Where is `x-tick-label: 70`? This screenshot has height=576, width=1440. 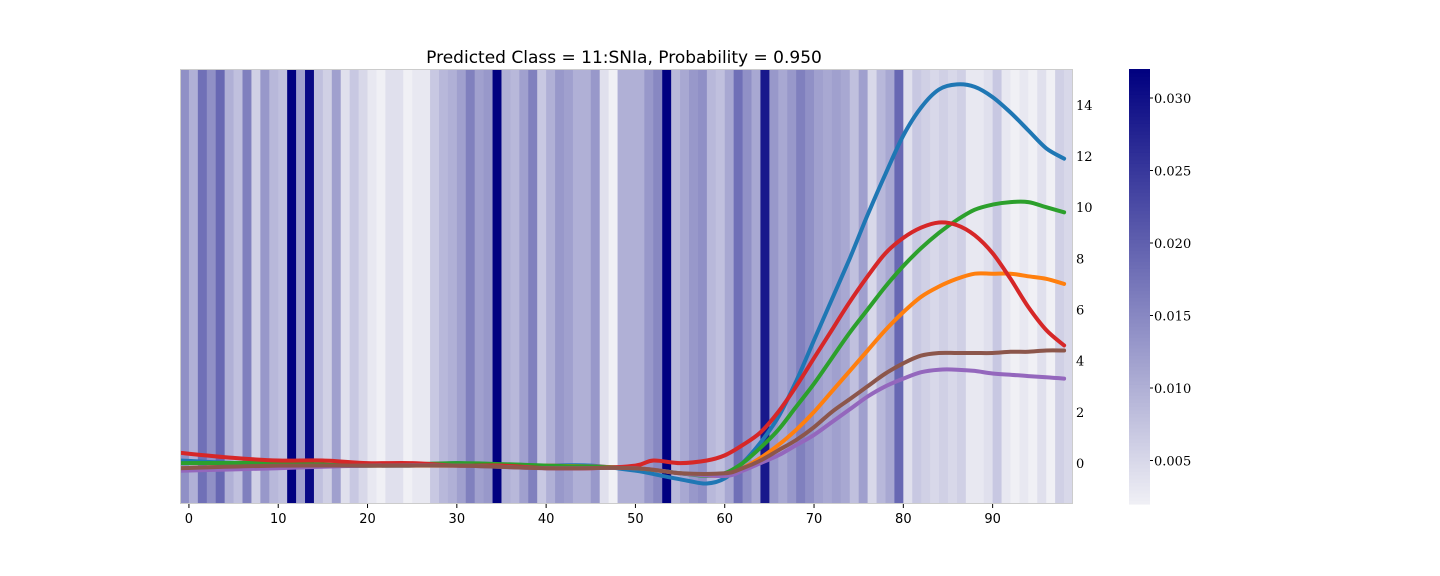 x-tick-label: 70 is located at coordinates (814, 519).